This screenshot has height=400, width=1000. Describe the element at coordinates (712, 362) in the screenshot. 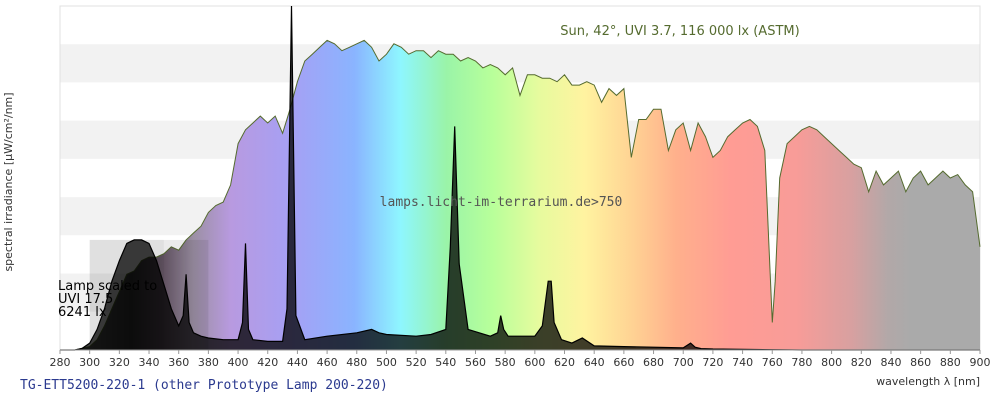

I see `x-tick-label: 720` at that location.